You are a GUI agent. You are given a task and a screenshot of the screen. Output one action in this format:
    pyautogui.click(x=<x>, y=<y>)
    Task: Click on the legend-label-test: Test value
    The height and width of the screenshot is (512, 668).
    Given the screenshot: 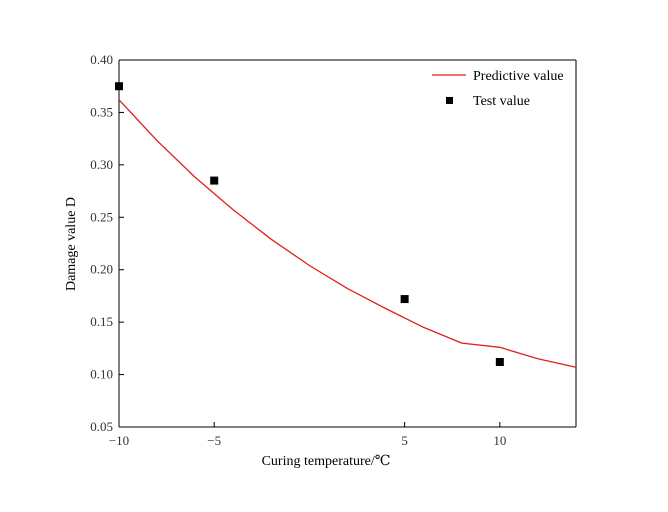 What is the action you would take?
    pyautogui.click(x=501, y=101)
    